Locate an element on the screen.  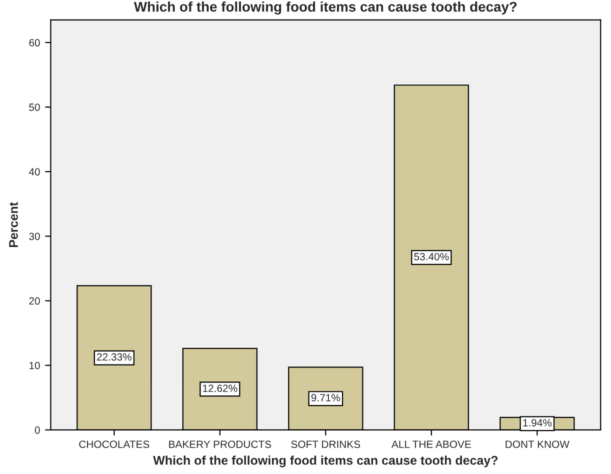
y-tick-label: 0 is located at coordinates (37, 430).